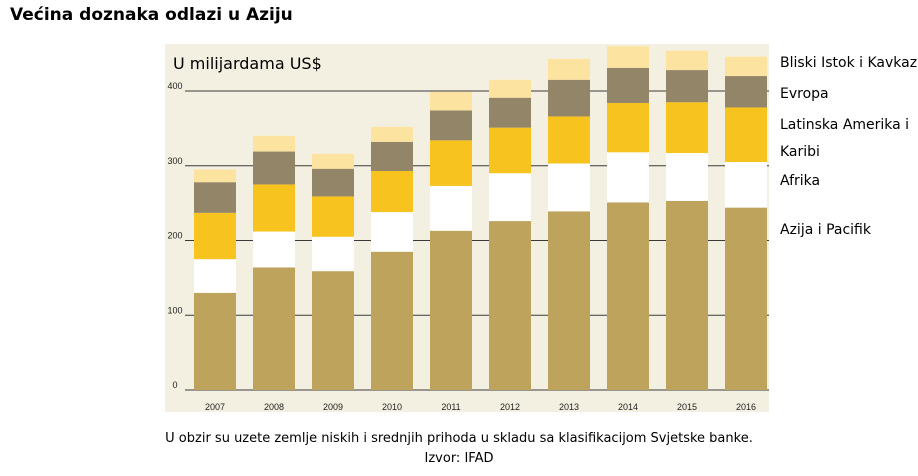 The height and width of the screenshot is (476, 918). What do you see at coordinates (392, 407) in the screenshot?
I see `x-tick-label-2010: 2010` at bounding box center [392, 407].